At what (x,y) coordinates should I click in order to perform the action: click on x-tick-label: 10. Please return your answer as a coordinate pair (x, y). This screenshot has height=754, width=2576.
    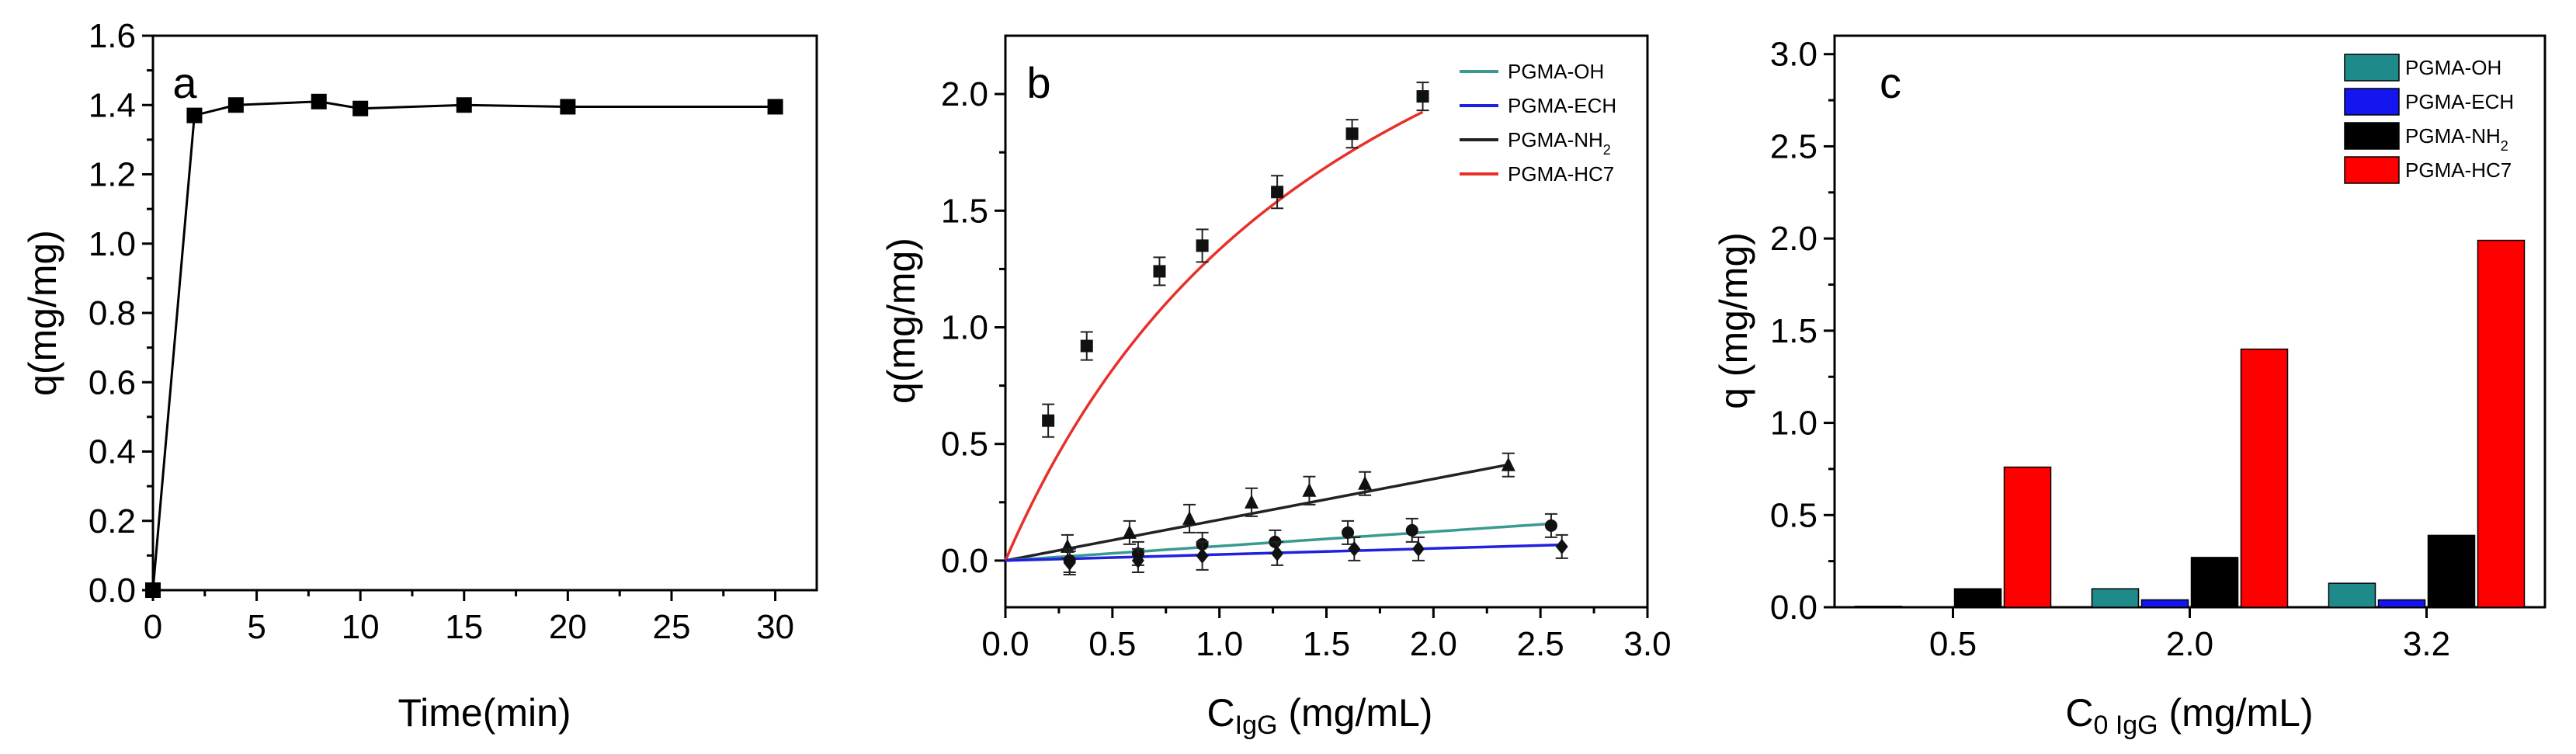
    Looking at the image, I should click on (361, 627).